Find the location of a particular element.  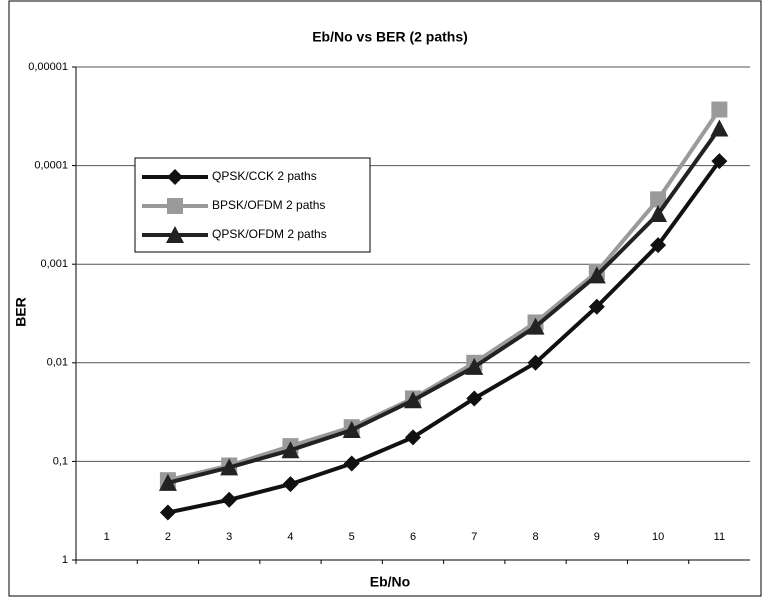

x-tick-label: 11 is located at coordinates (719, 537).